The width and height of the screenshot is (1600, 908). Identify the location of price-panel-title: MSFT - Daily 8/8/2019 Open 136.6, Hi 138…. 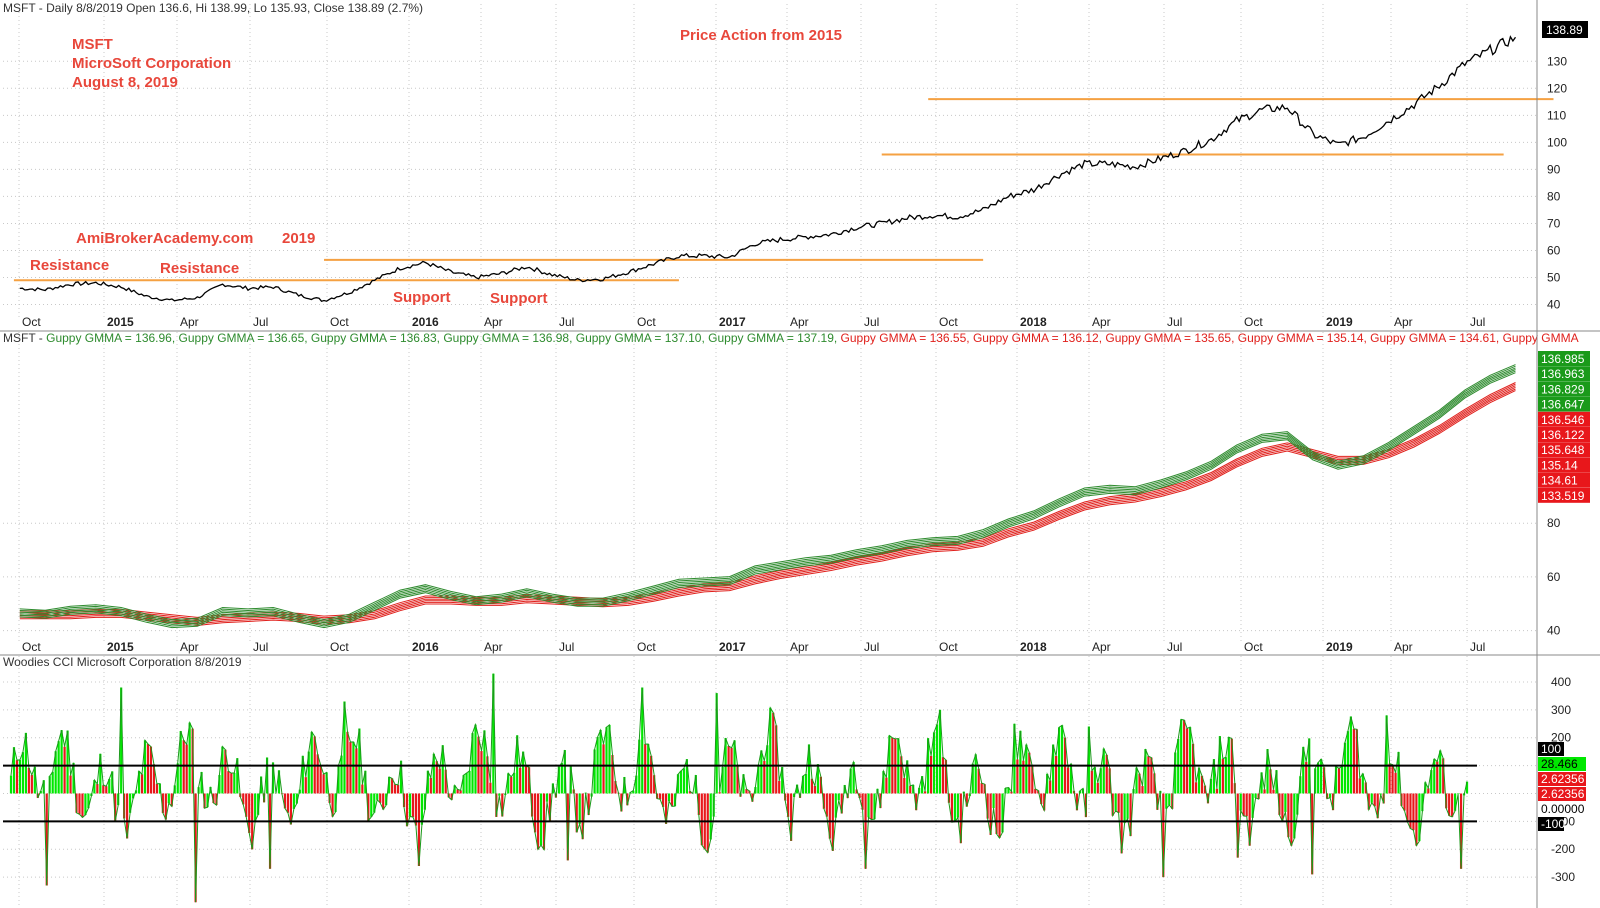
(213, 8).